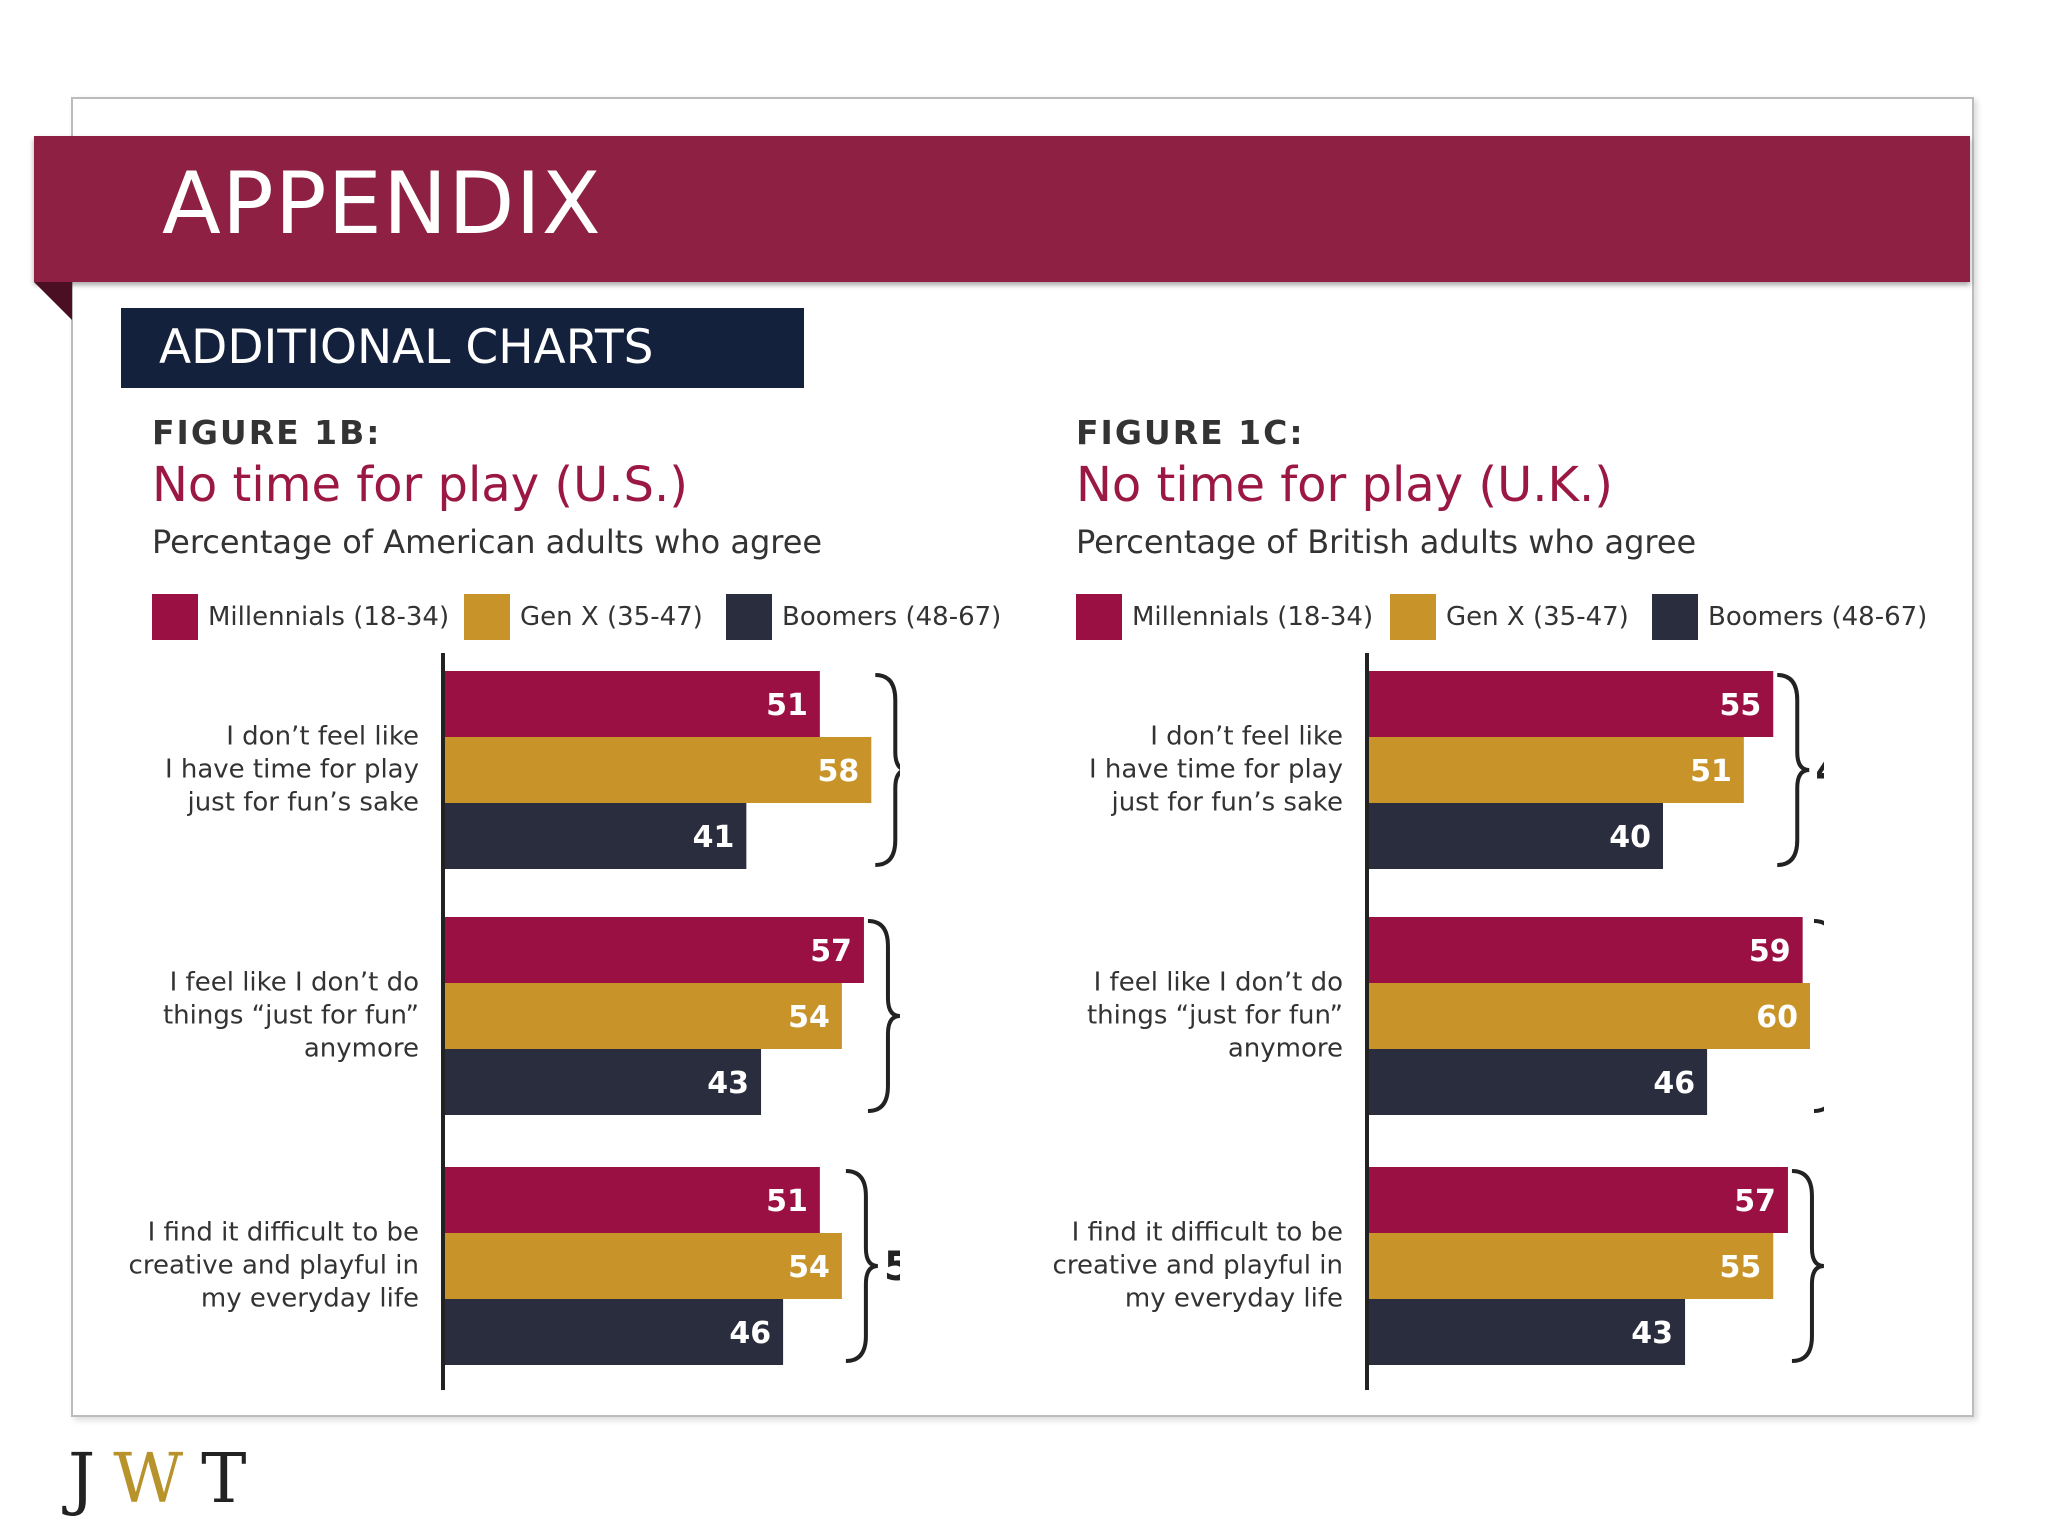 The image size is (2048, 1536). I want to click on figure-label: FIGURE 1B:, so click(267, 432).